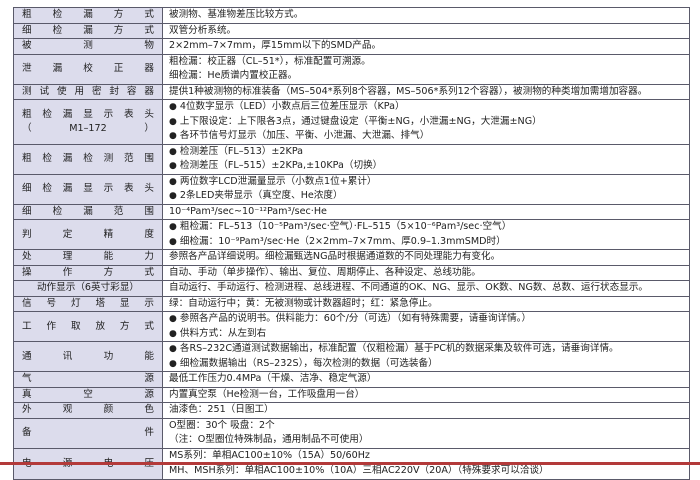  Describe the element at coordinates (429, 31) in the screenshot. I see `value-line: 双管分析系统。` at that location.